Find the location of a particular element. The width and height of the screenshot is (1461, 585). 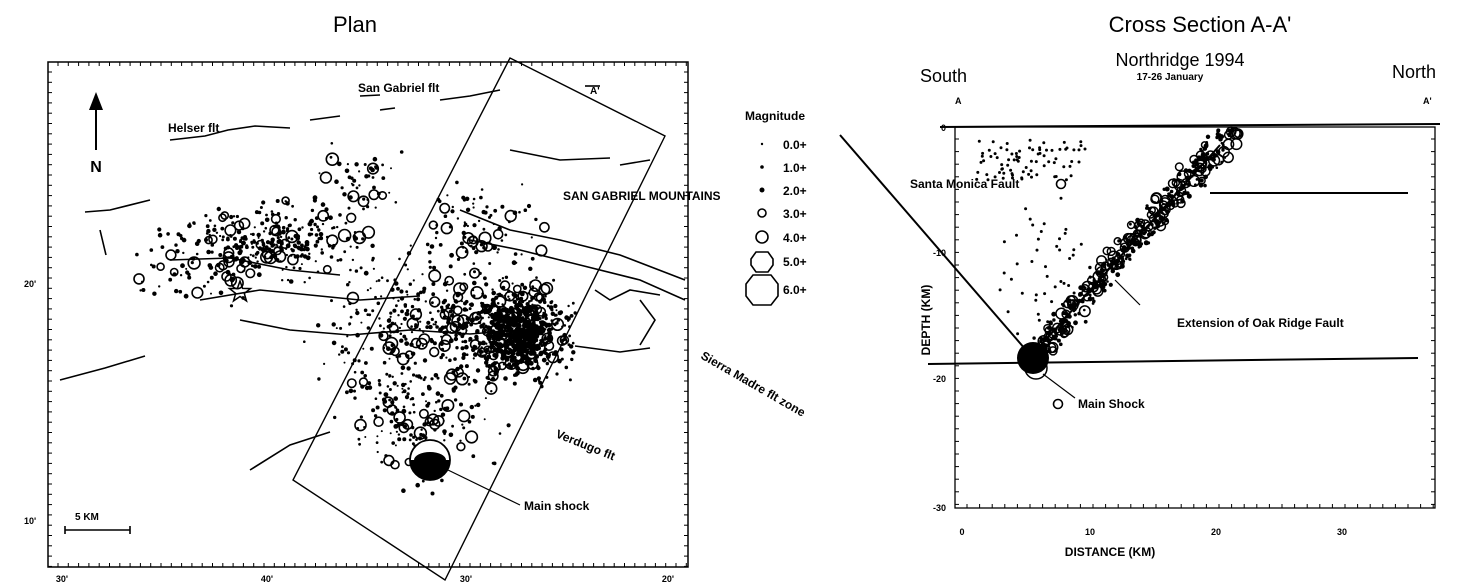

santa-monica-label: Santa Monica Fault is located at coordinates (964, 184).